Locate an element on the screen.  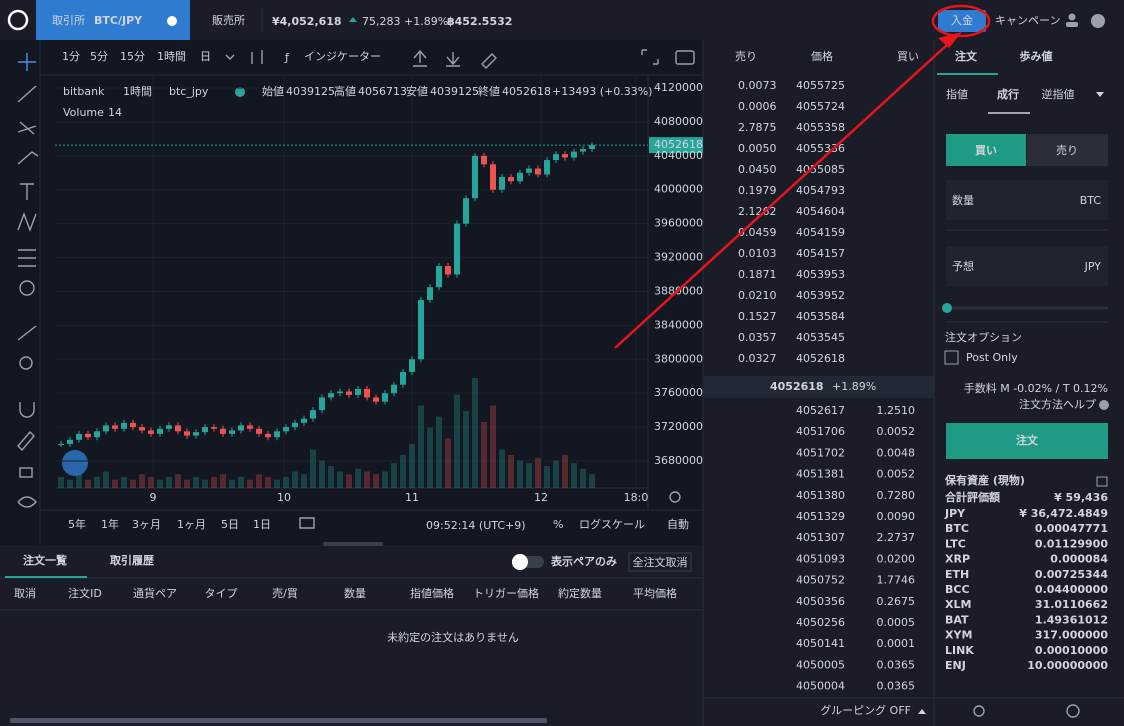
resize-handle is located at coordinates (353, 544).